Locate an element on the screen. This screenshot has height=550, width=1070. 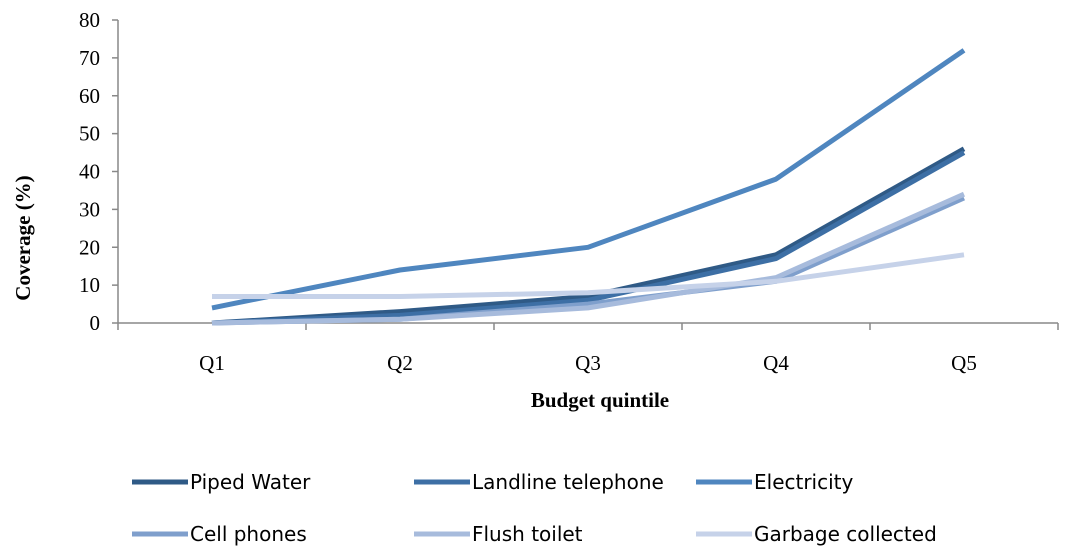
y-tick-label: 70 is located at coordinates (89, 58).